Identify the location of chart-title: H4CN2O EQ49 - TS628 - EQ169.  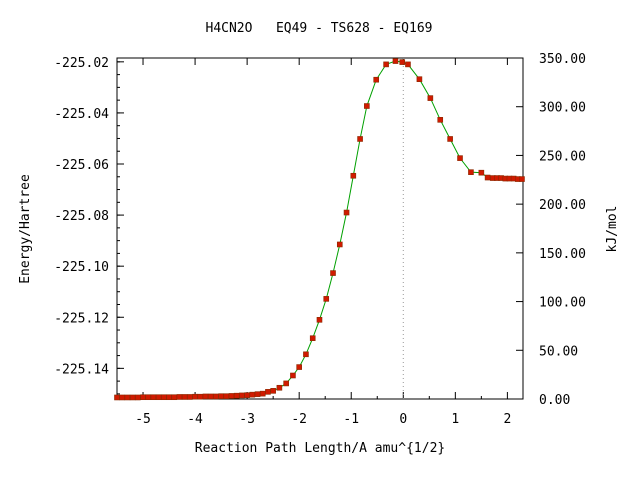
(319, 28).